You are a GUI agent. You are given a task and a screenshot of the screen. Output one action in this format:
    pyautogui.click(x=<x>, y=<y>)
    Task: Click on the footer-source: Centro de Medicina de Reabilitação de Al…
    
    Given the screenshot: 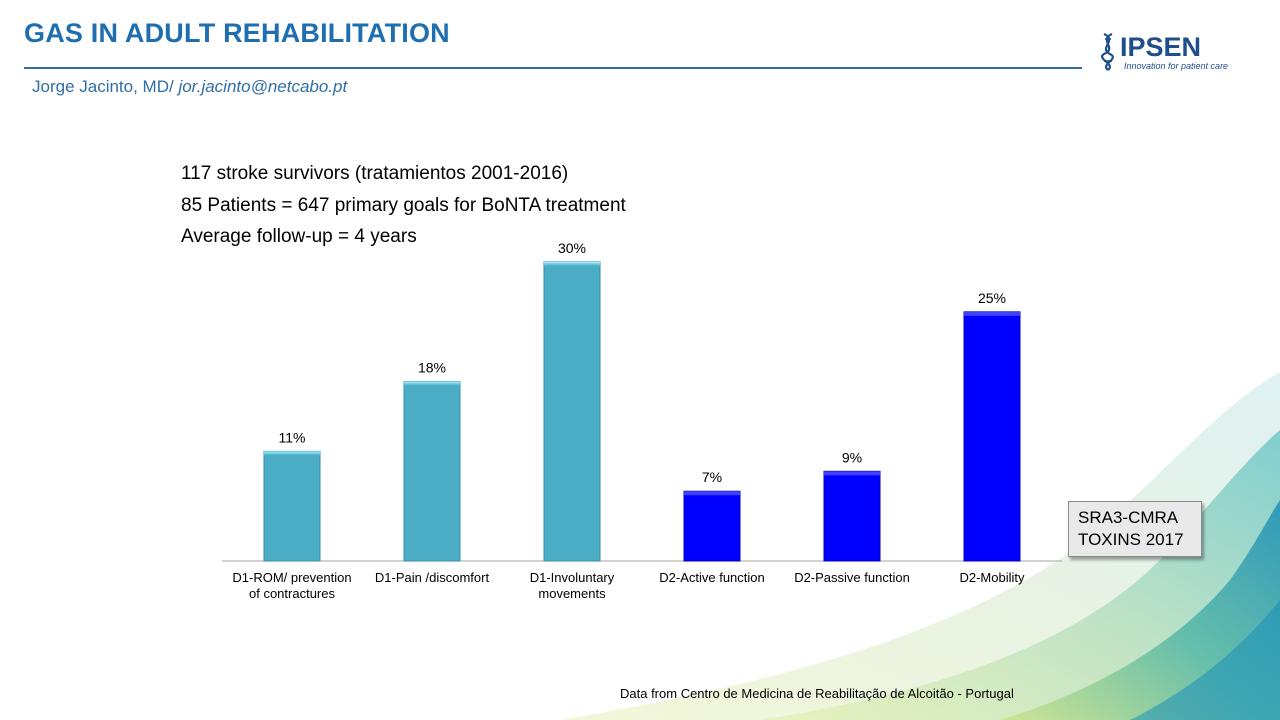 What is the action you would take?
    pyautogui.click(x=847, y=693)
    